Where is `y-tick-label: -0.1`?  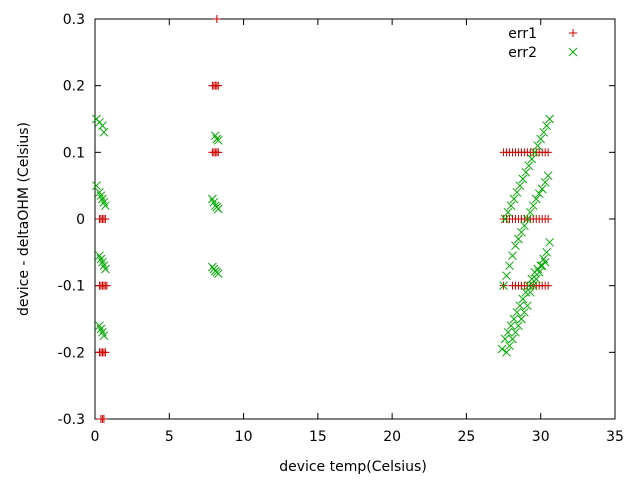
y-tick-label: -0.1 is located at coordinates (71, 287).